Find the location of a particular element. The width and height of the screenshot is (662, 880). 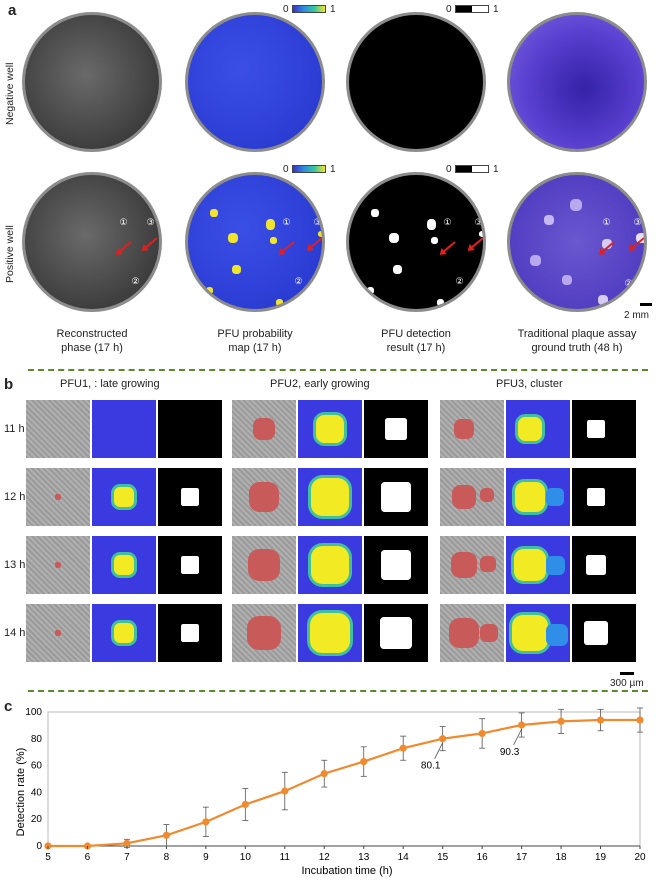

x-tick-label: 17 is located at coordinates (522, 857).